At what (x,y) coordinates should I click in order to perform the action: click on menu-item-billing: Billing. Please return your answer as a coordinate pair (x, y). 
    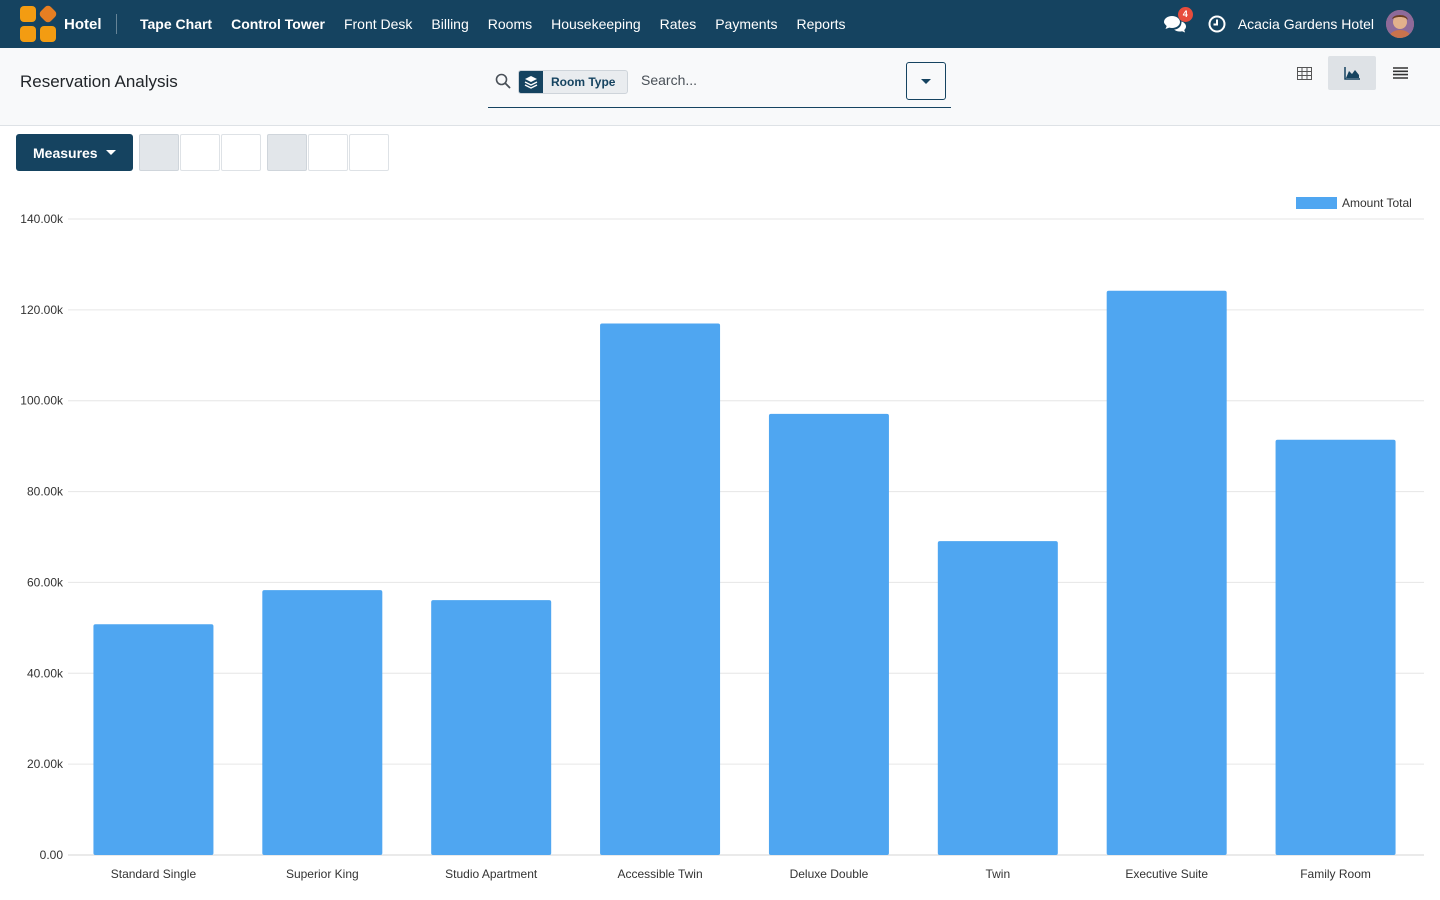
    Looking at the image, I should click on (450, 24).